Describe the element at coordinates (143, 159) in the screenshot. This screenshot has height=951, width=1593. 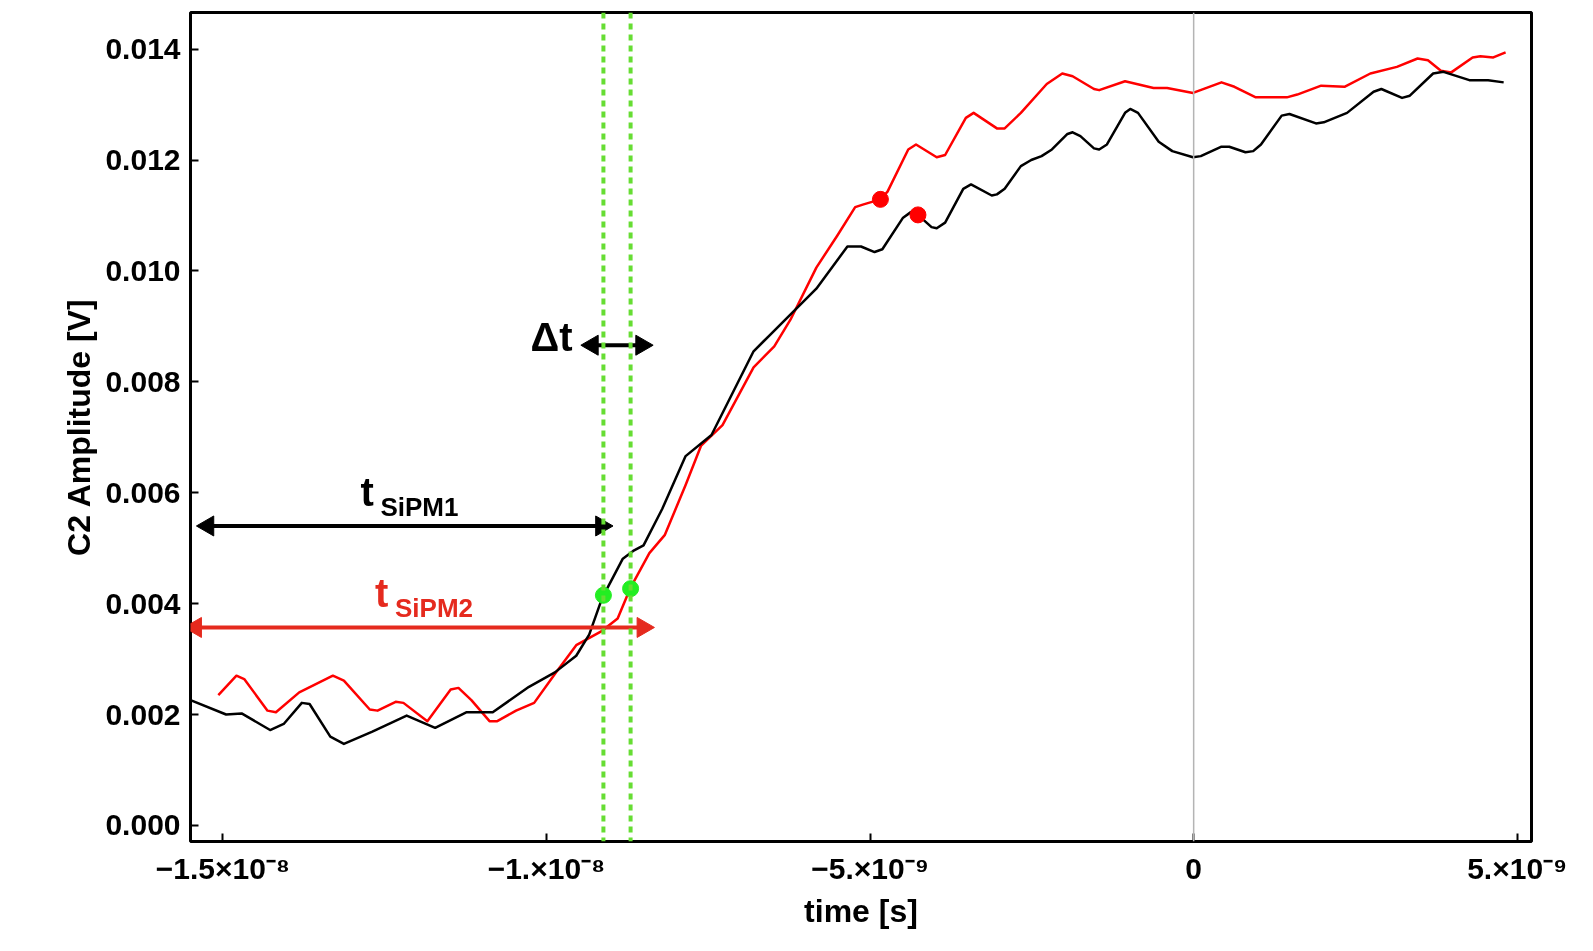
I see `y-tick-label: 0.012` at that location.